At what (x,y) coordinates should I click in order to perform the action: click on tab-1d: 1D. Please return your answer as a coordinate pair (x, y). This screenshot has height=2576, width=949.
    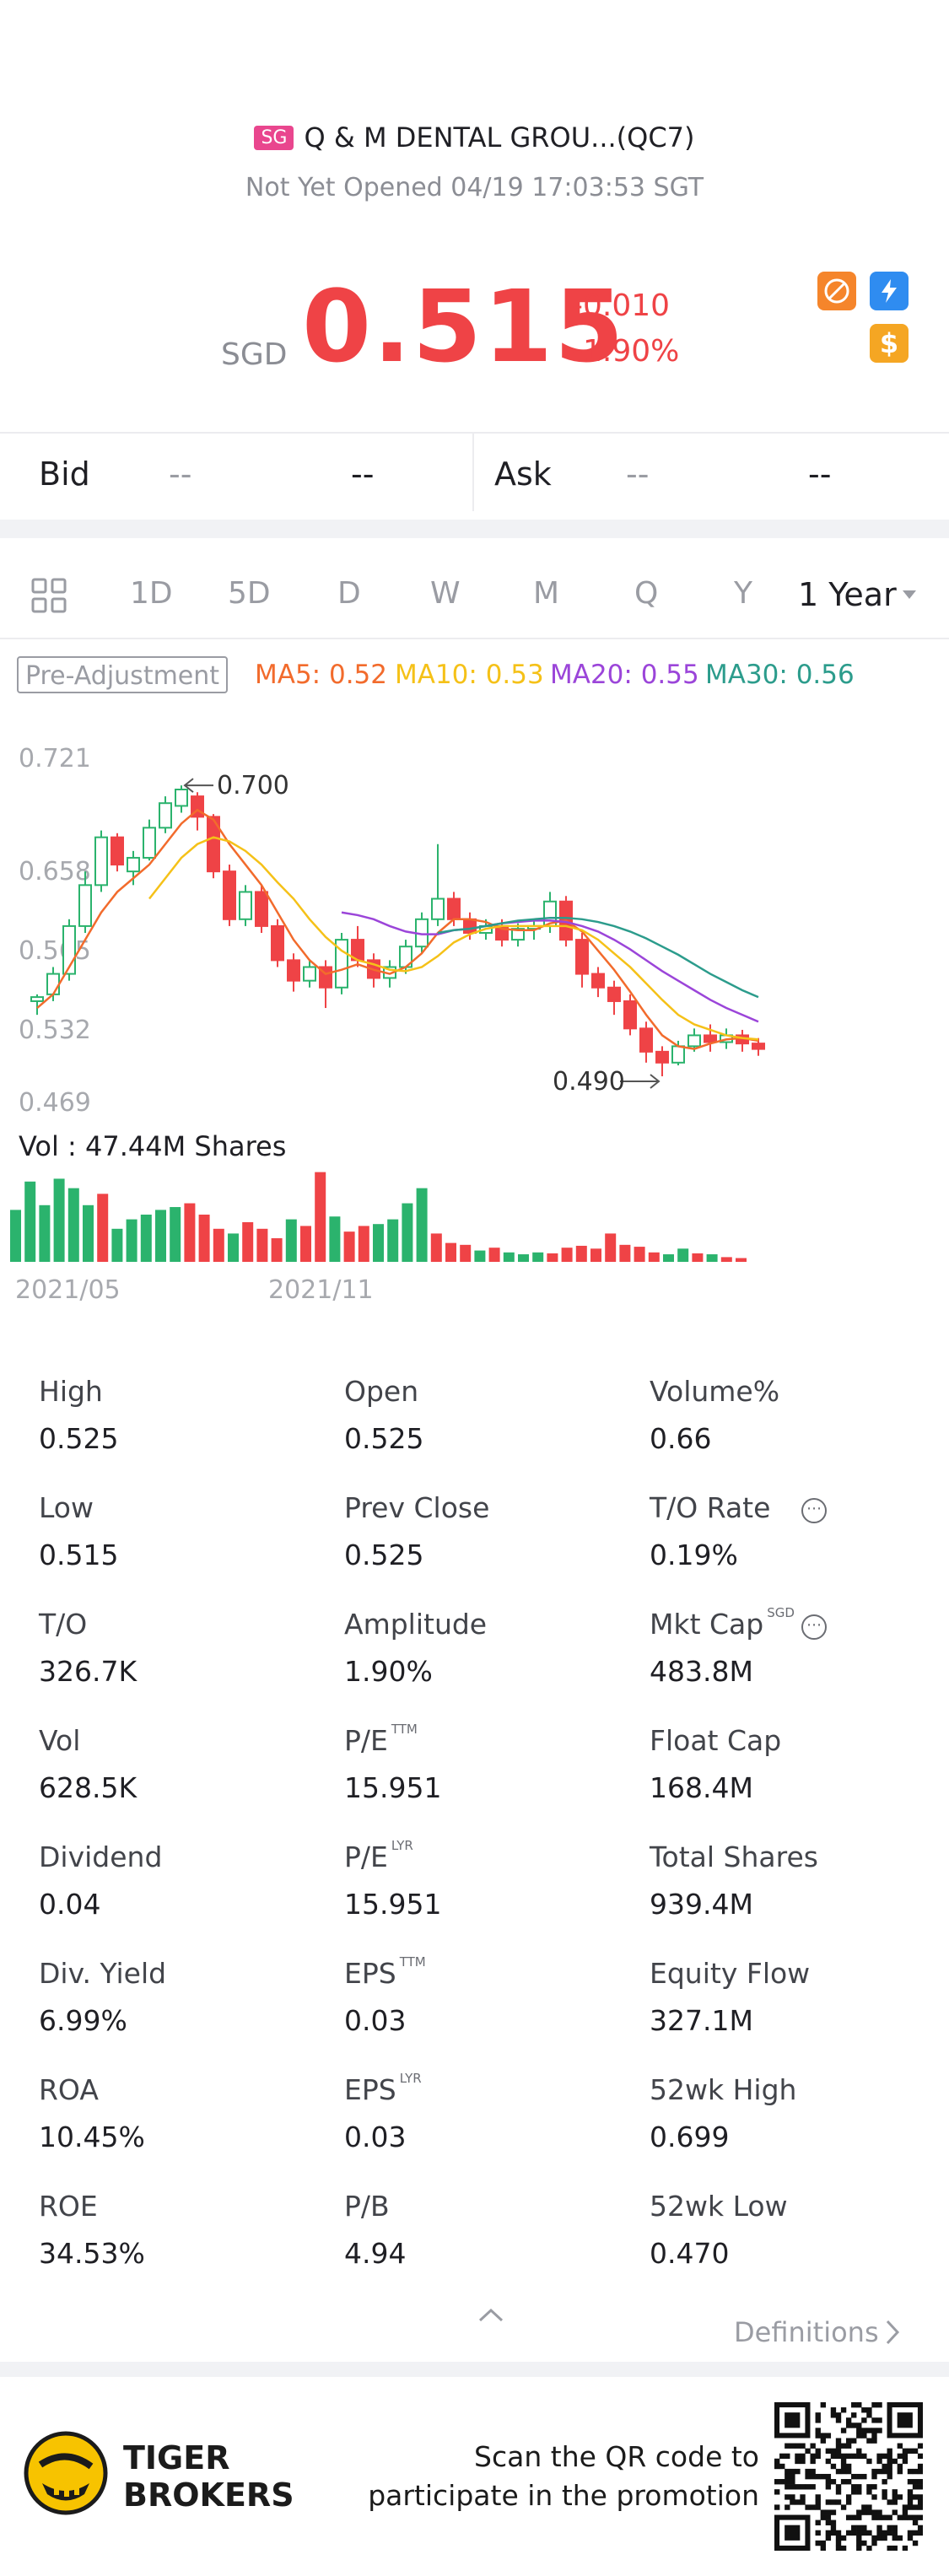
    Looking at the image, I should click on (151, 593).